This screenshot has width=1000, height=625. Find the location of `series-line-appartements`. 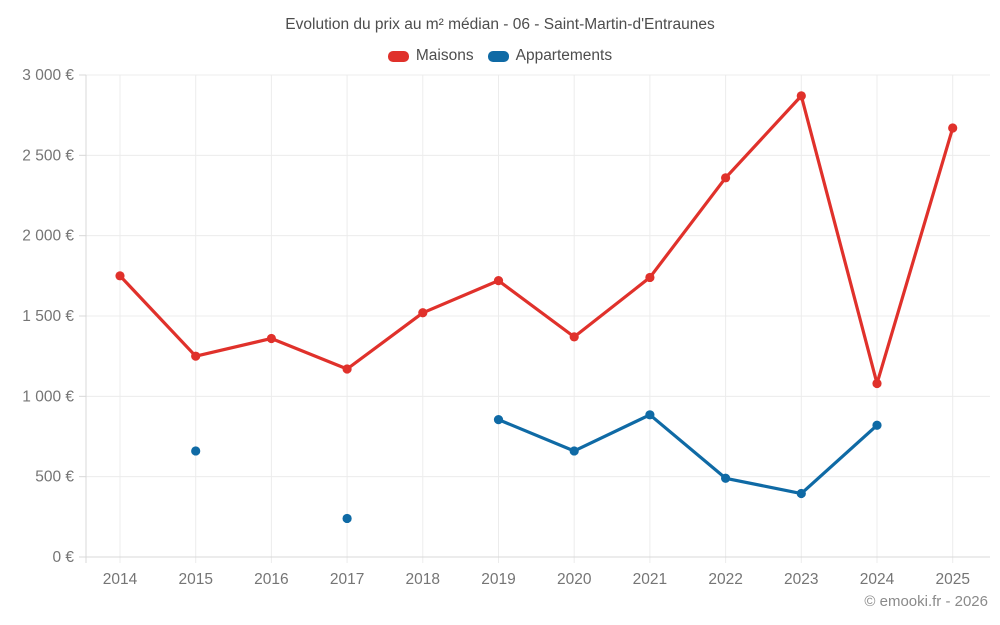

series-line-appartements is located at coordinates (687, 454).